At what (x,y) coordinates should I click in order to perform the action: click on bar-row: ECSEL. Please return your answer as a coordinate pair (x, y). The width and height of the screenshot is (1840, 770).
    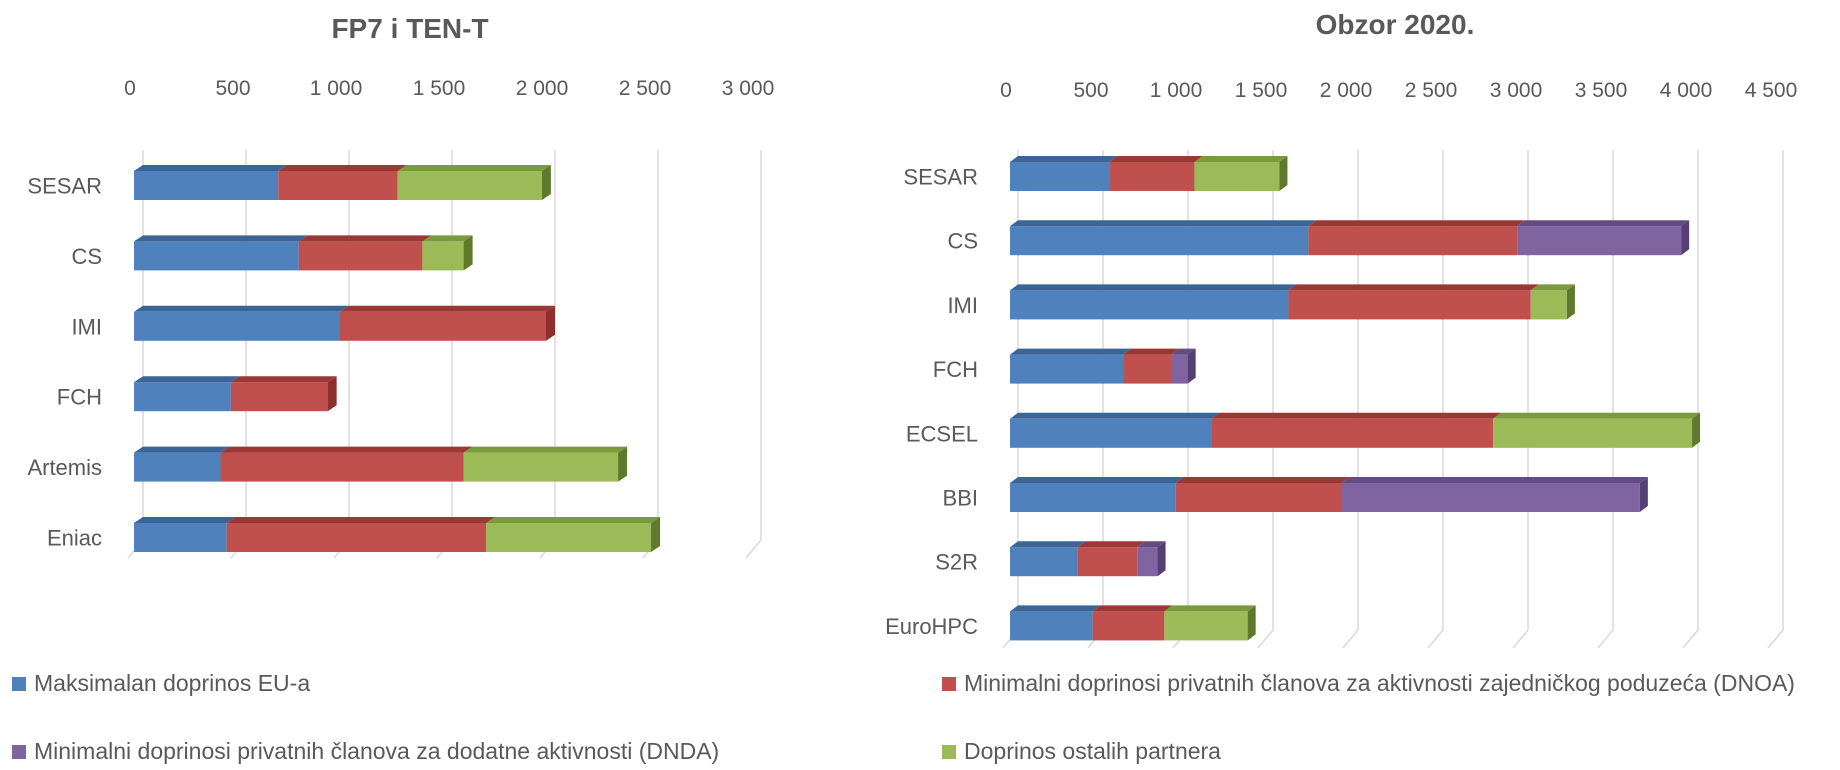
    Looking at the image, I should click on (1303, 430).